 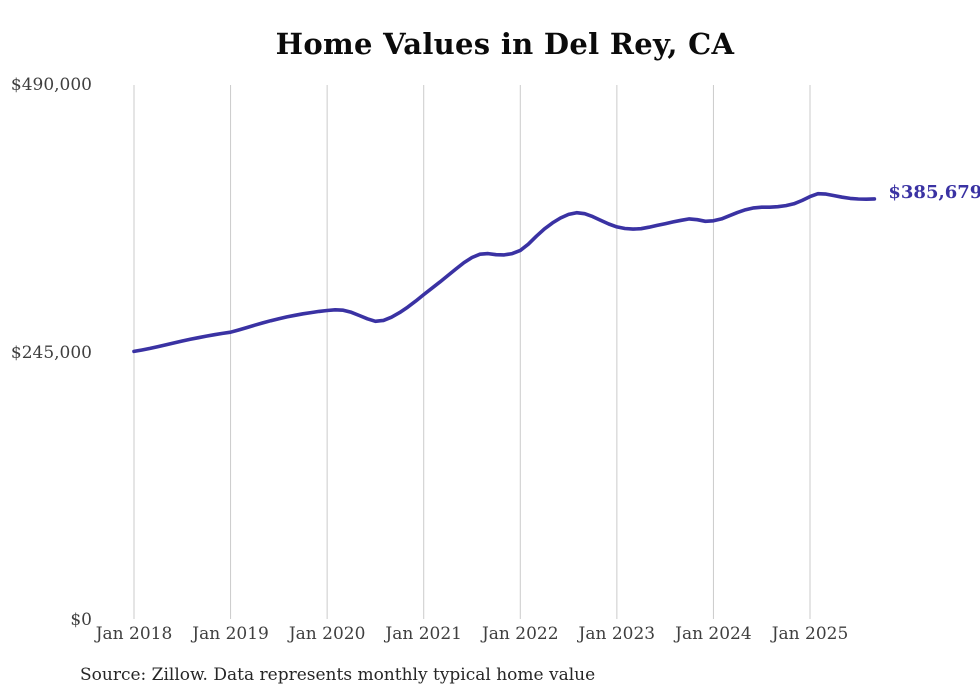 I want to click on x-tick-label: Jan 2024, so click(x=713, y=634).